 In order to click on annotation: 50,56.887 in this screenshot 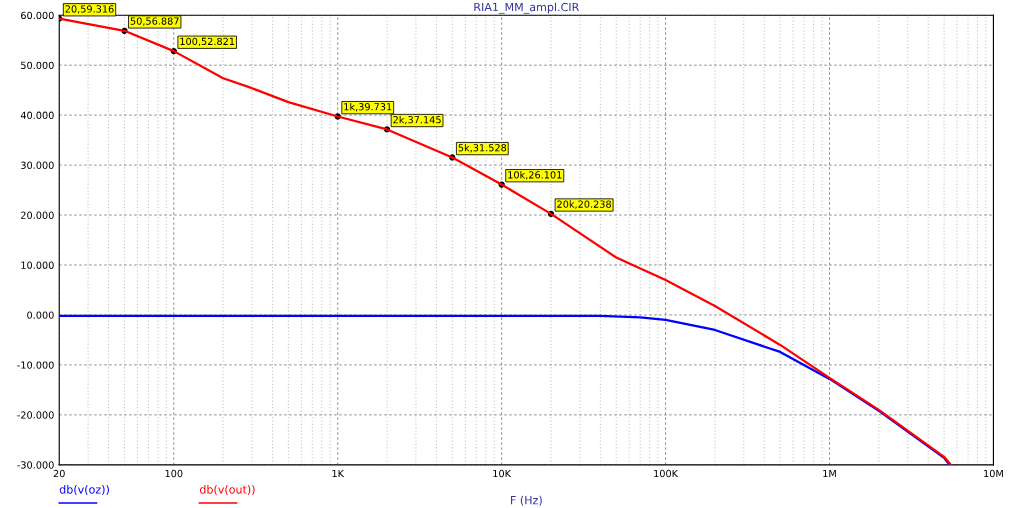, I will do `click(154, 21)`.